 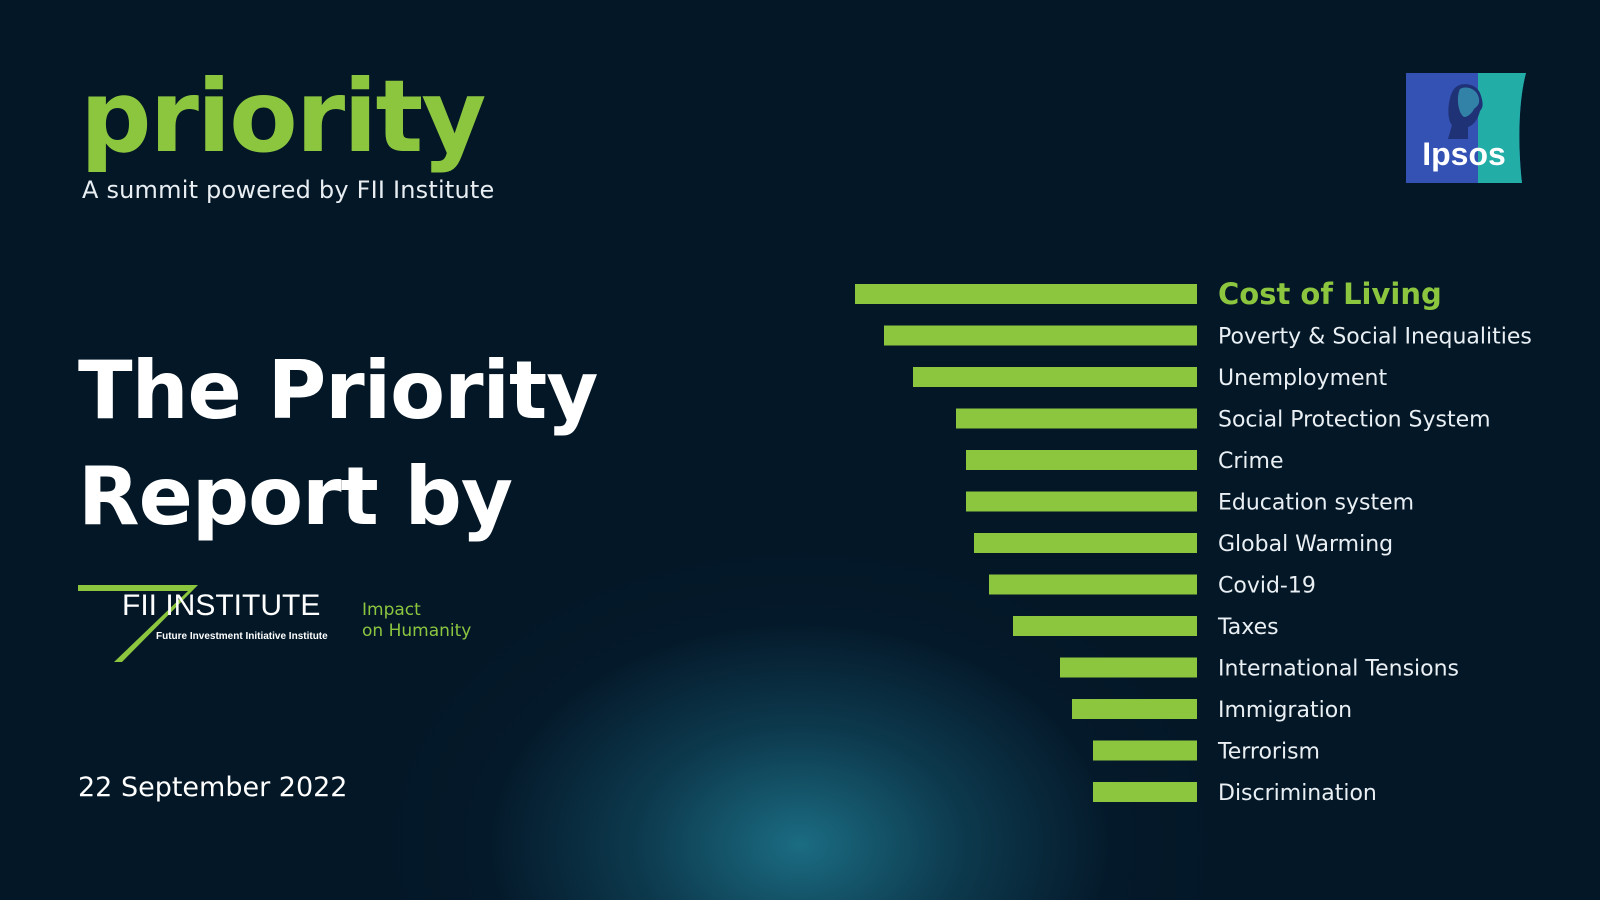 What do you see at coordinates (1128, 667) in the screenshot?
I see `bar-international-tensions` at bounding box center [1128, 667].